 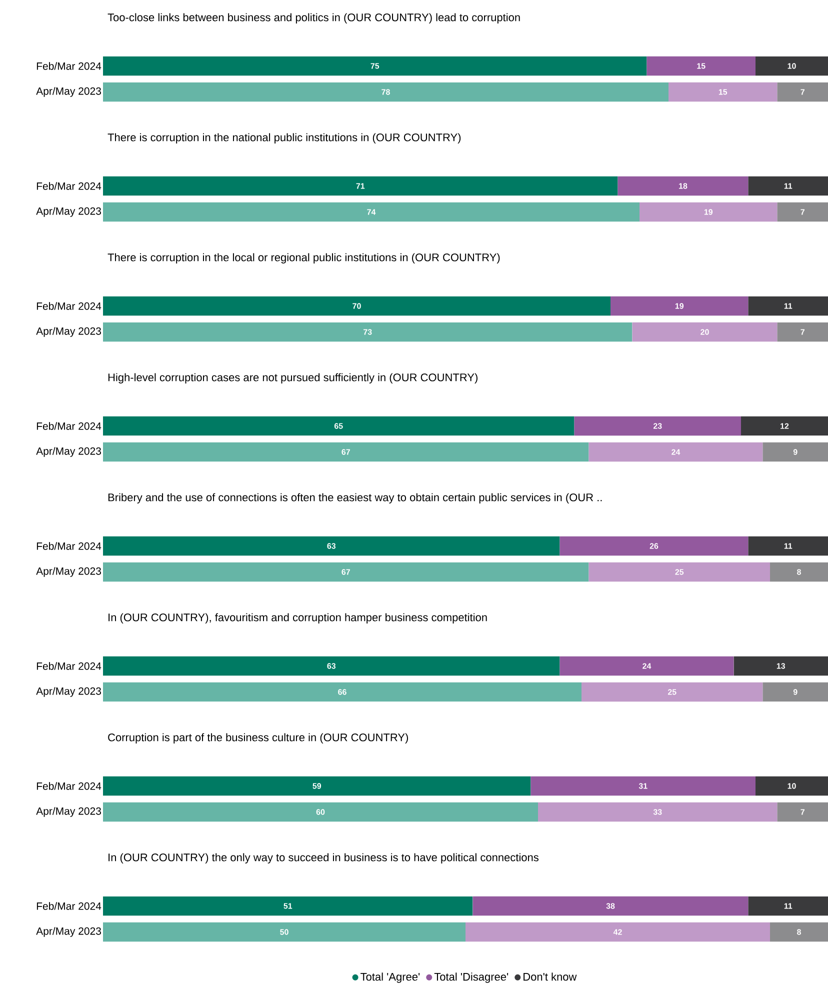 I want to click on data-label: 13, so click(x=781, y=666).